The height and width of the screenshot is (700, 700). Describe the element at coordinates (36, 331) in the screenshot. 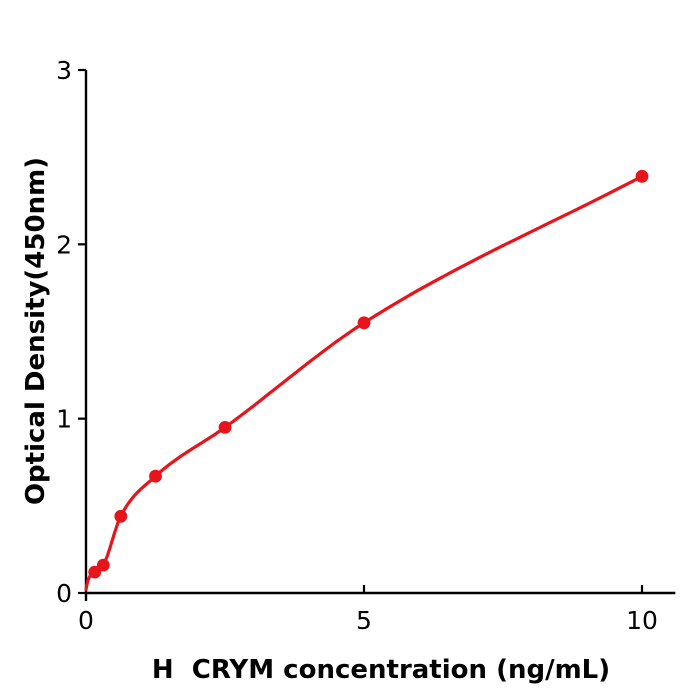

I see `y-axis-label: Optical Density(450nm)` at that location.